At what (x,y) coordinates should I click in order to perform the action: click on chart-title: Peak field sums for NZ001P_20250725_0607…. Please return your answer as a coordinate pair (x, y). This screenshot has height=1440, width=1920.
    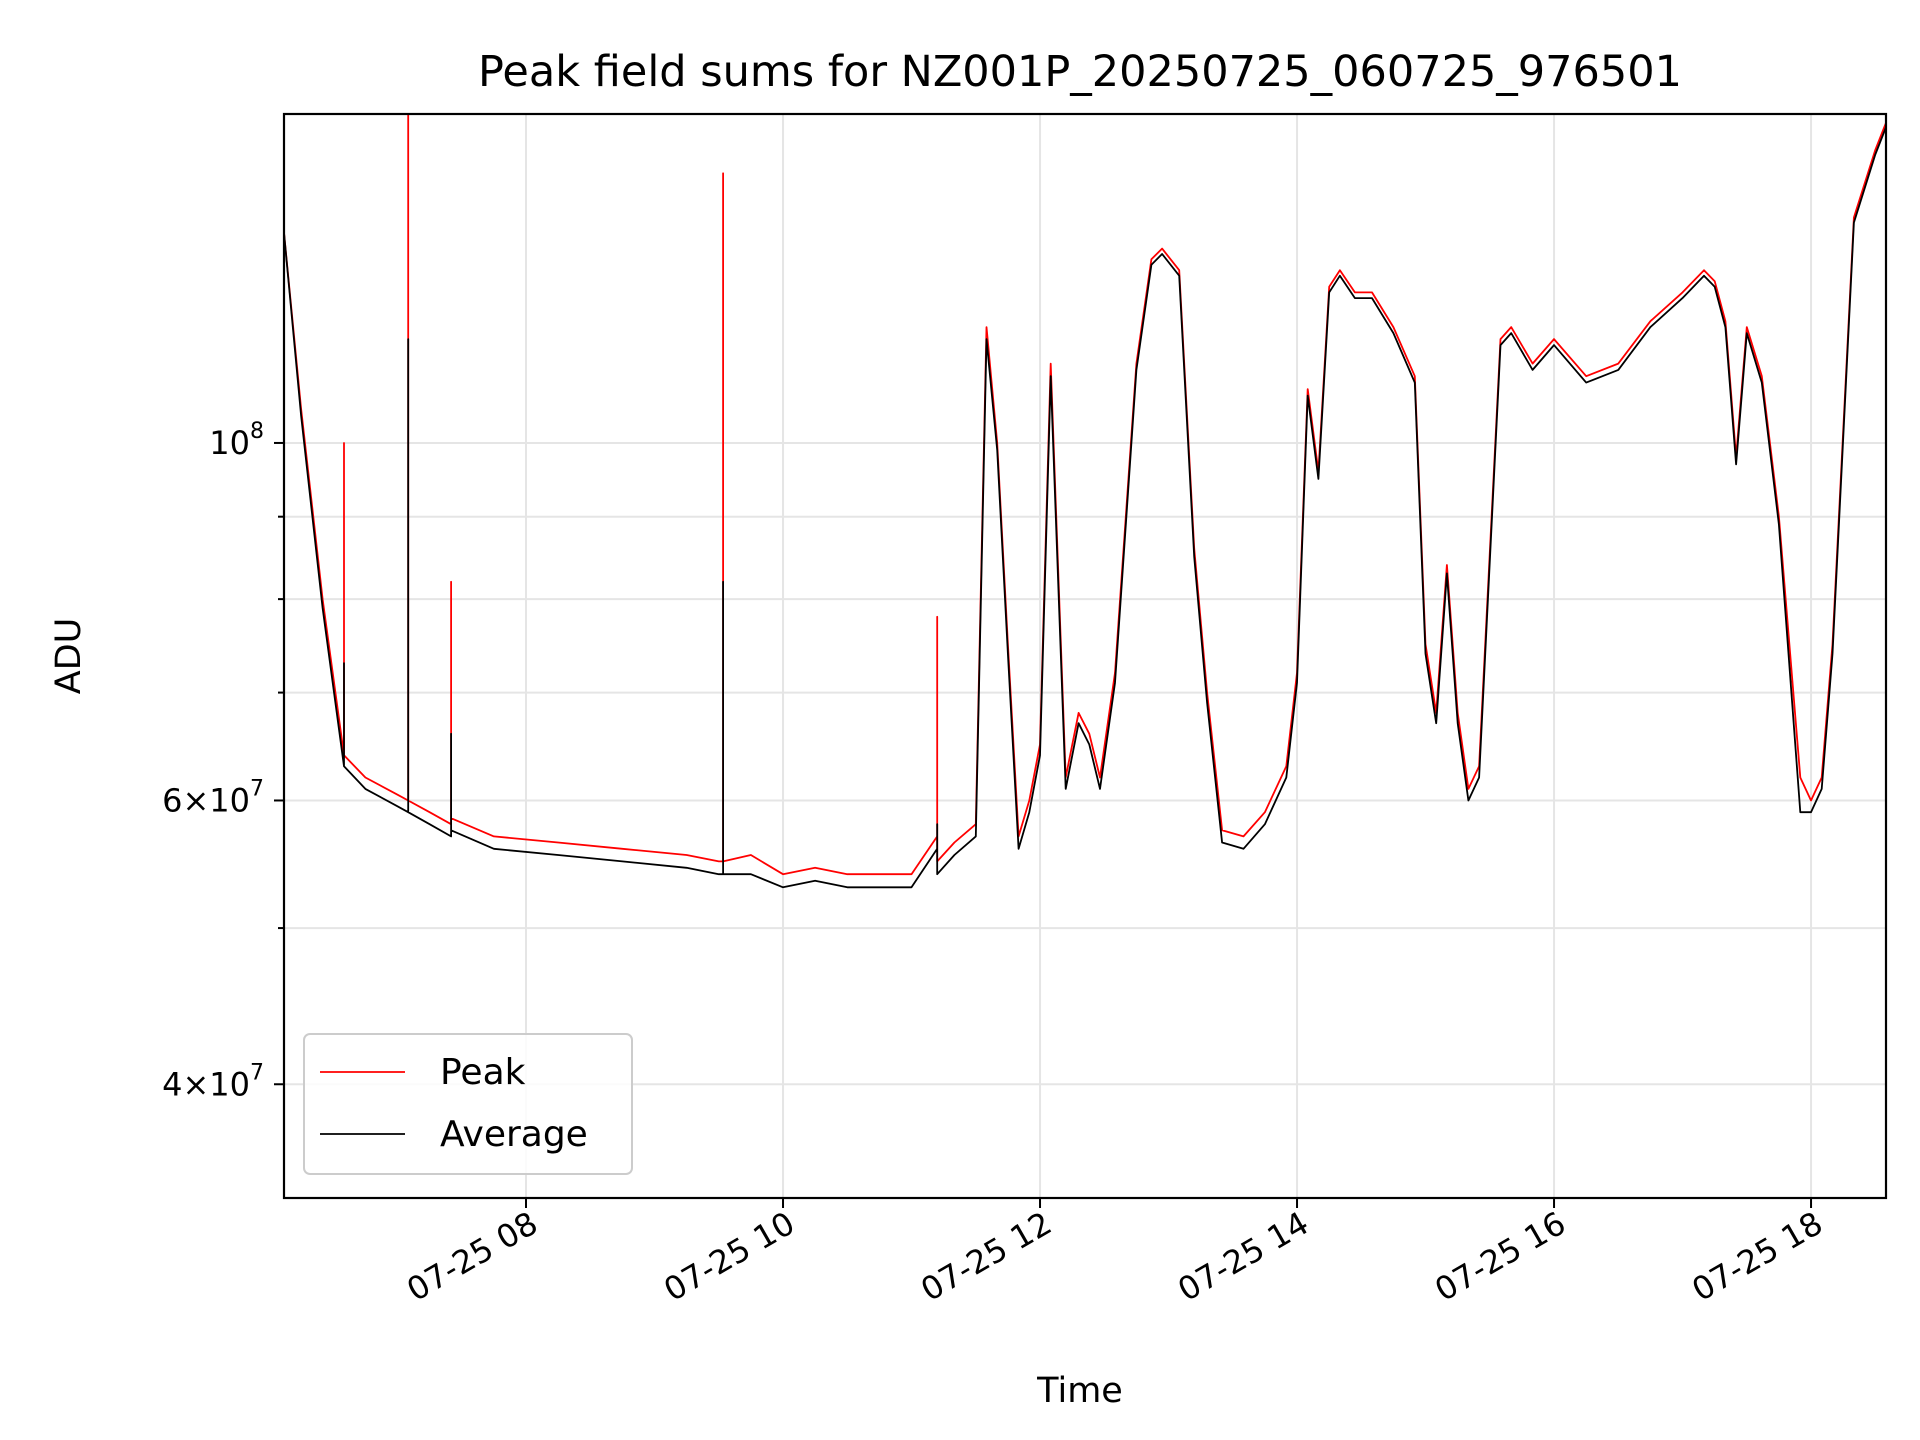
    Looking at the image, I should click on (1080, 72).